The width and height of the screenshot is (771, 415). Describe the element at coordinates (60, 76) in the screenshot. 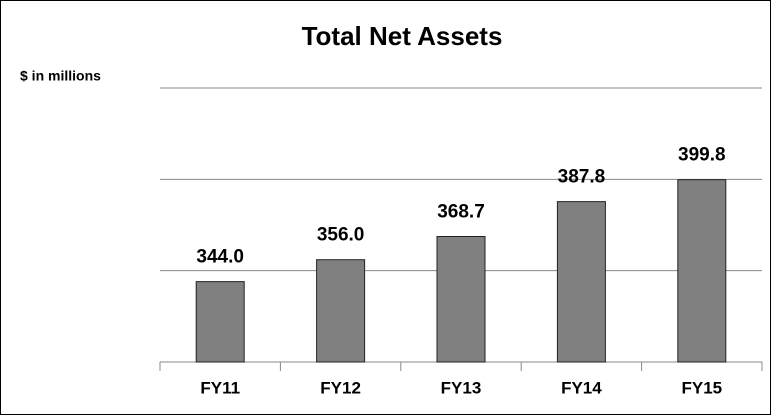

I see `y-axis-label: $ in millions` at that location.